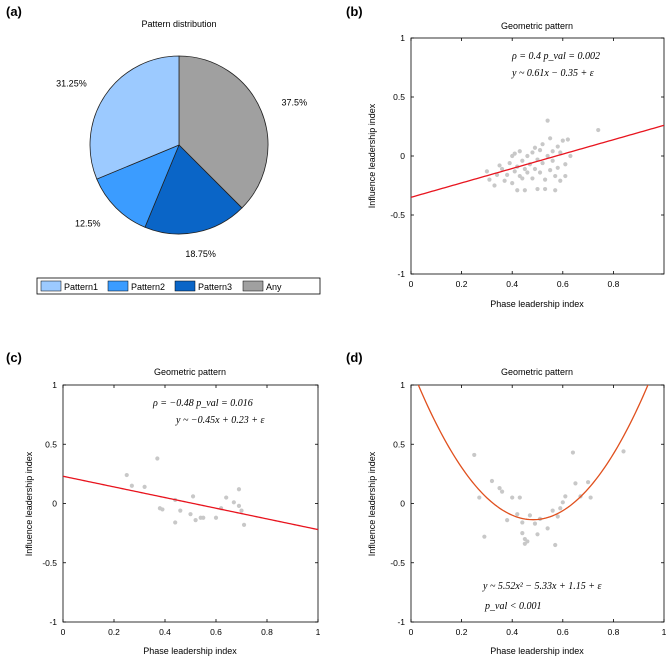 The image size is (668, 664). Describe the element at coordinates (118, 286) in the screenshot. I see `legend-swatch-pattern2` at that location.